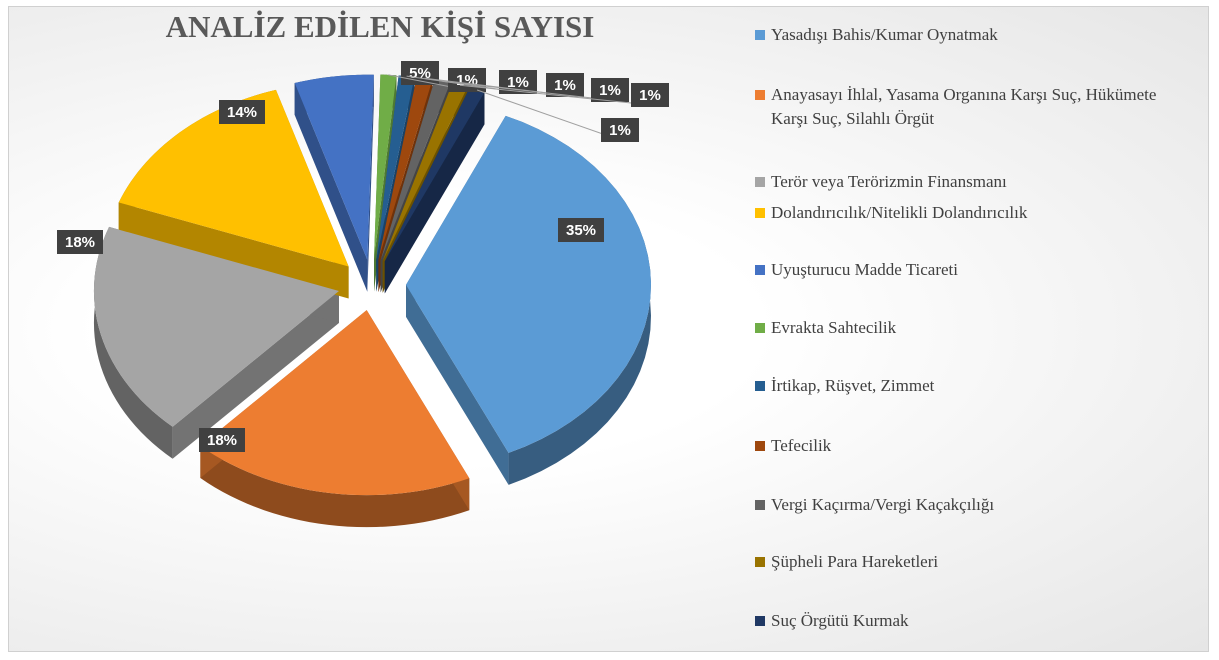 The image size is (1219, 660). Describe the element at coordinates (973, 270) in the screenshot. I see `legend-item: Uyuşturucu Madde Ticareti` at that location.